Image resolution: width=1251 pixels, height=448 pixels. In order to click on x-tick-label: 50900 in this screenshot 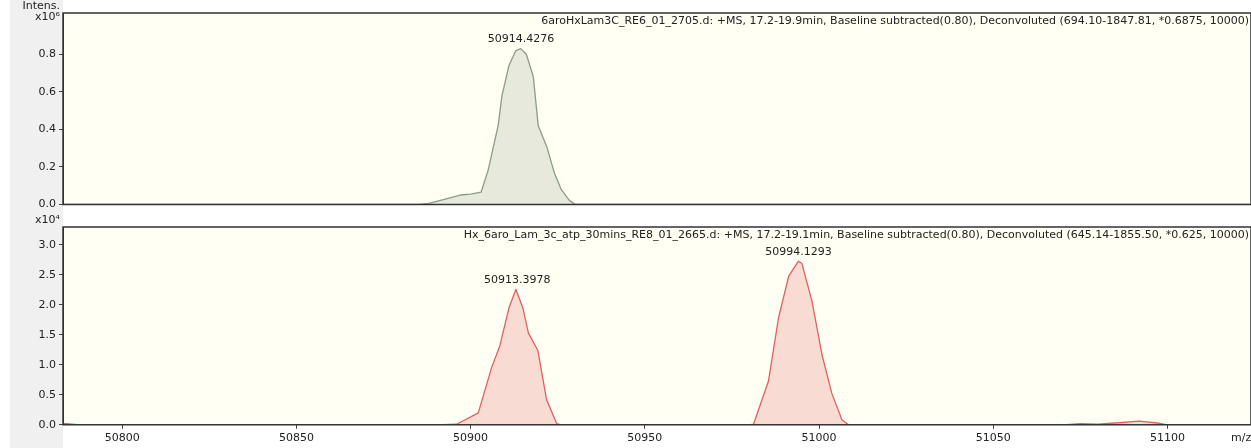, I will do `click(471, 438)`.